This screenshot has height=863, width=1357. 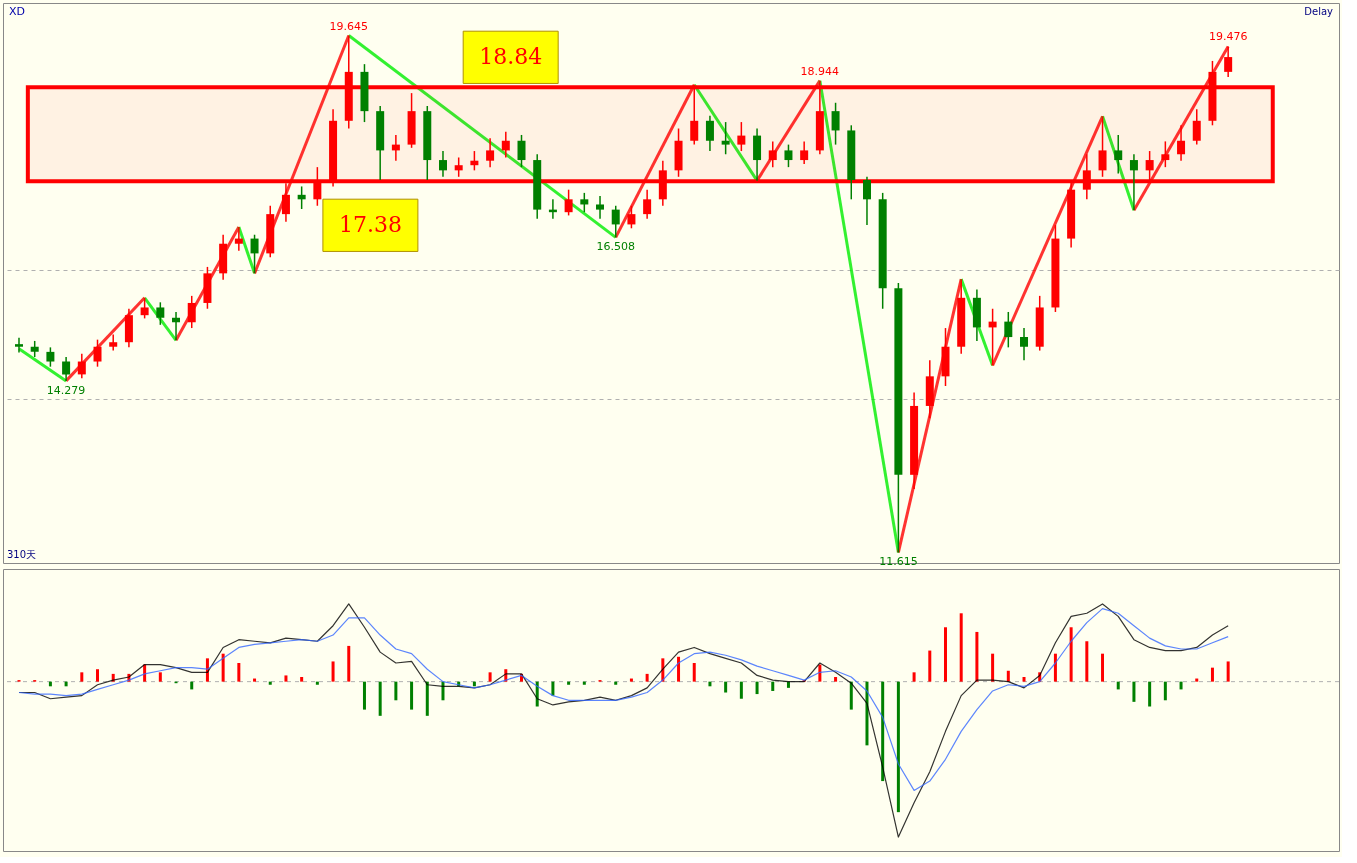 I want to click on annotation: 16.508, so click(x=615, y=247).